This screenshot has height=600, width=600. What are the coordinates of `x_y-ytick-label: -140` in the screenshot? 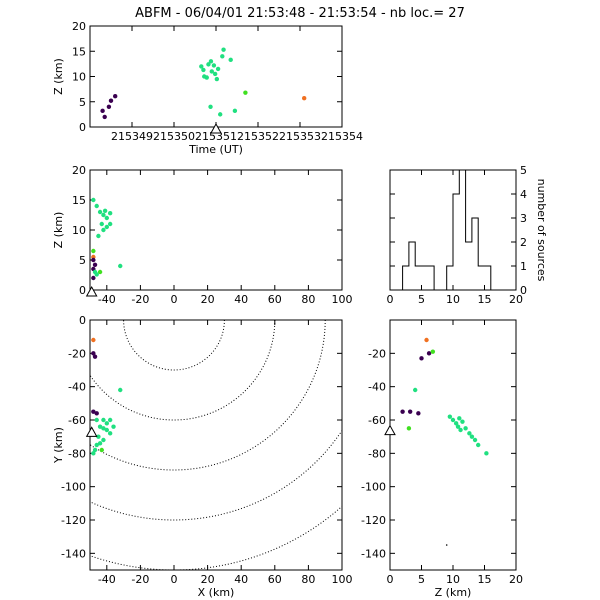 It's located at (73, 553).